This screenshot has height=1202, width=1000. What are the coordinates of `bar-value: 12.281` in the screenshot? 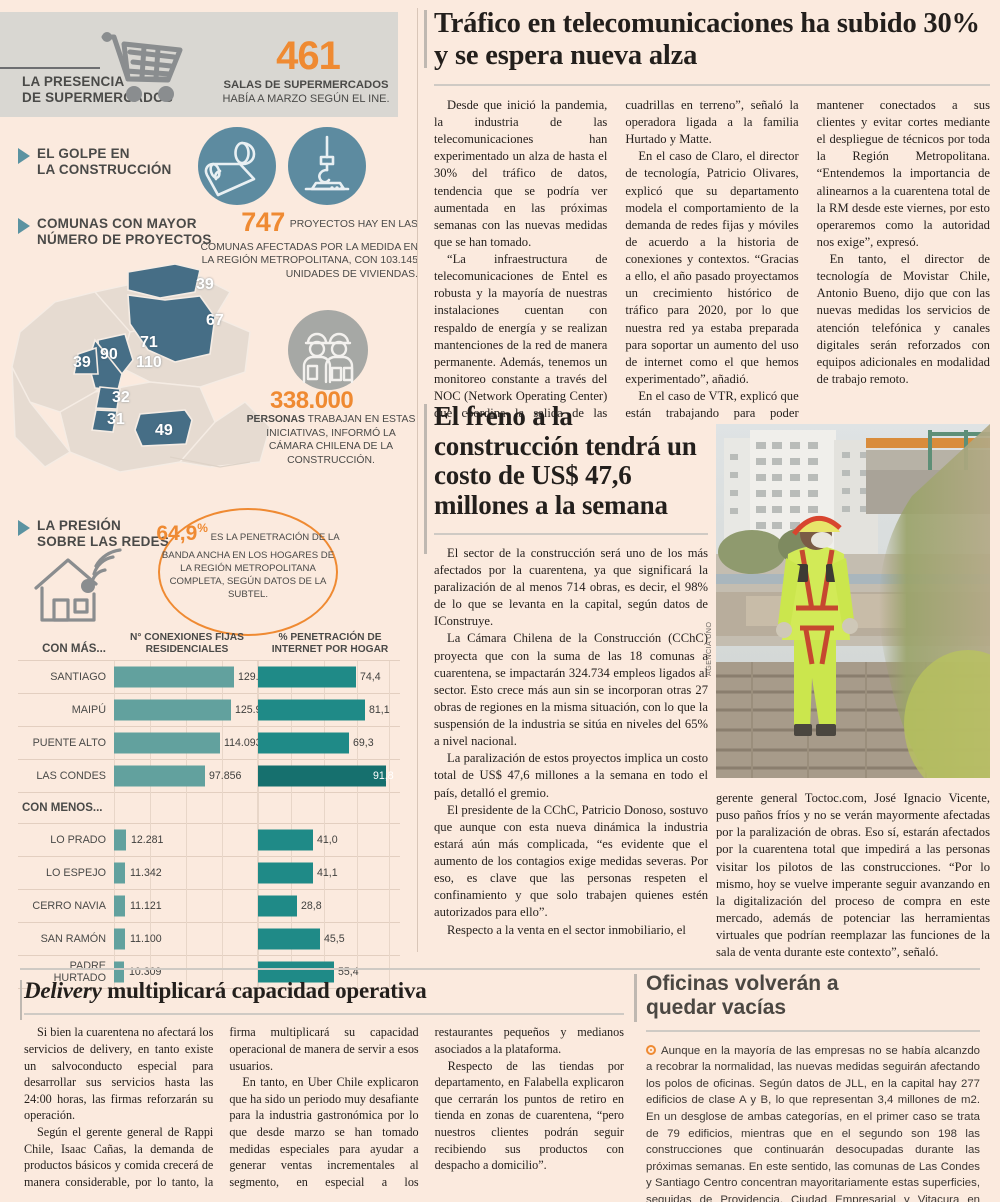 It's located at (147, 840).